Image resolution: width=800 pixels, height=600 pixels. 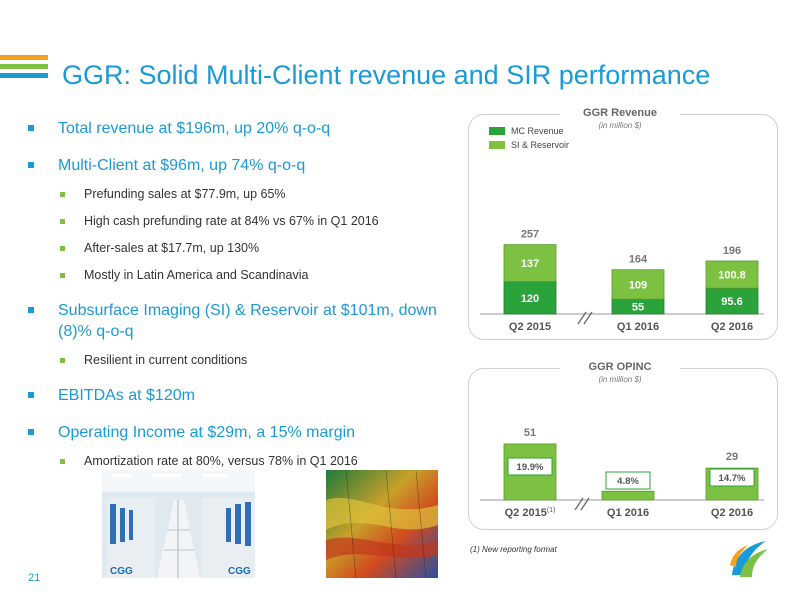 I want to click on bar-opinc-q1-2016, so click(x=628, y=495).